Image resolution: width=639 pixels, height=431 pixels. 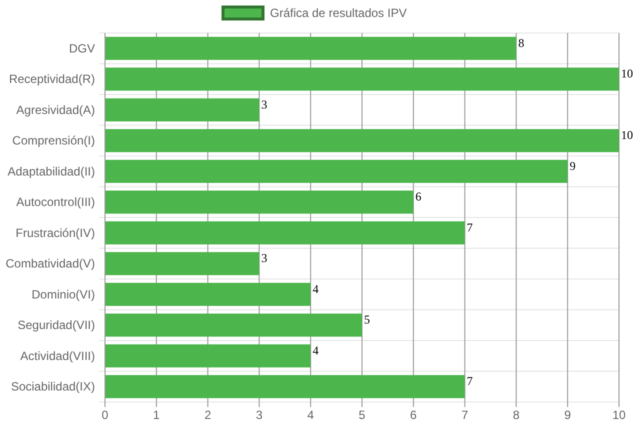 What do you see at coordinates (55, 233) in the screenshot?
I see `y-tick-label: Frustración(IV)` at bounding box center [55, 233].